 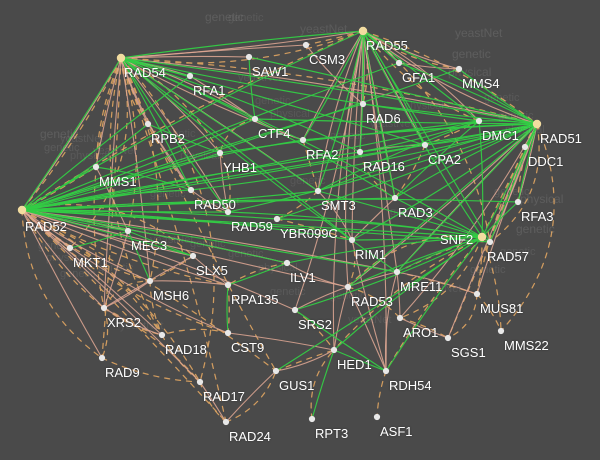 What do you see at coordinates (360, 152) in the screenshot?
I see `node-RAD16` at bounding box center [360, 152].